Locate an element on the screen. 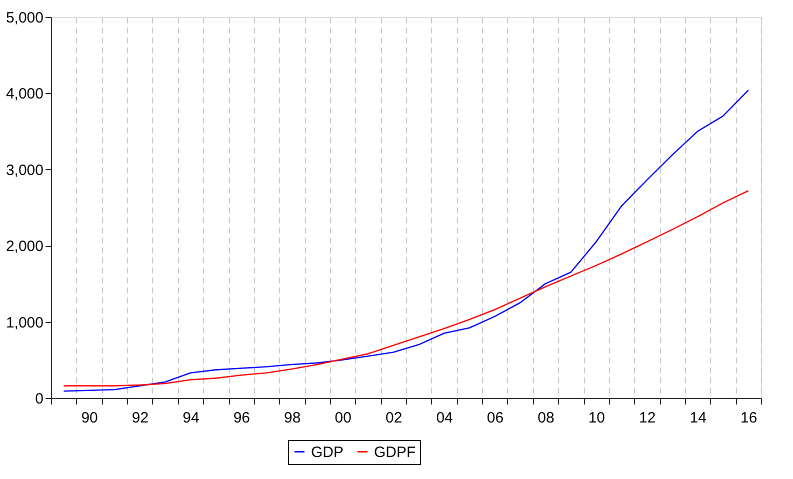 The image size is (793, 479). x-tick-label: 90 is located at coordinates (89, 418).